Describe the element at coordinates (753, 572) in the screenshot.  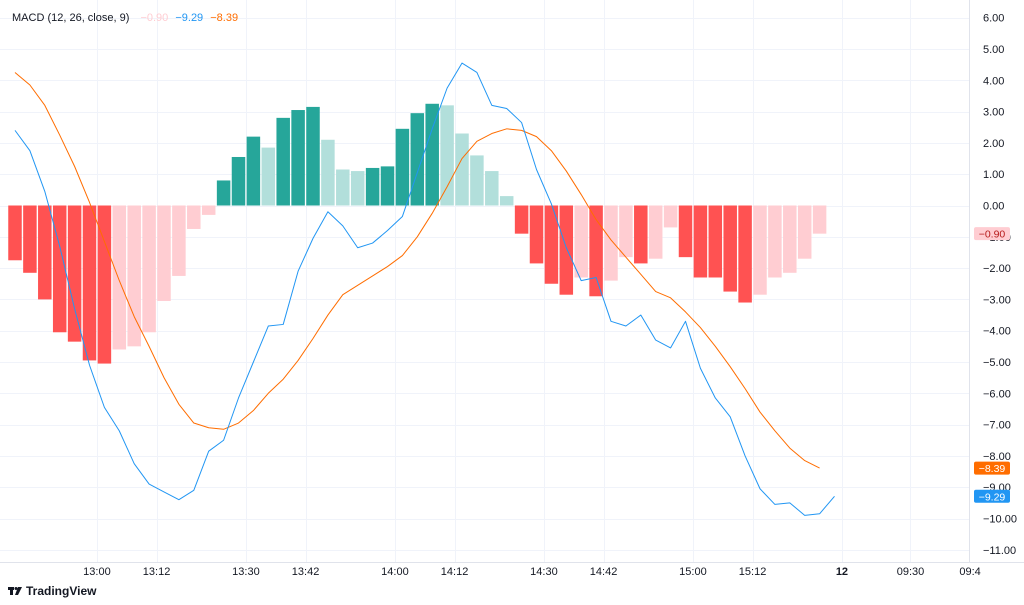
I see `time-axis-label: 15:12` at that location.